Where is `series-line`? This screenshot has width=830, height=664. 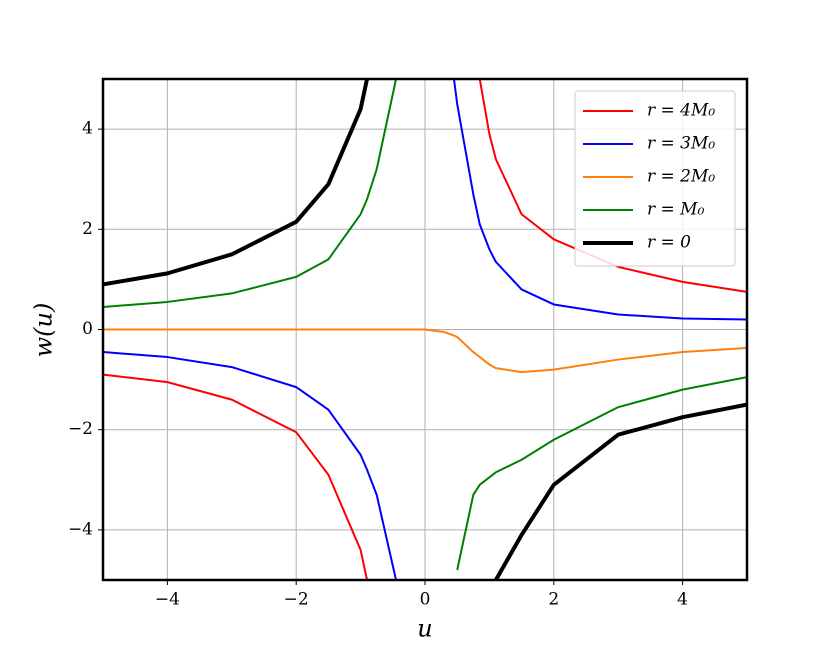 series-line is located at coordinates (425, 351).